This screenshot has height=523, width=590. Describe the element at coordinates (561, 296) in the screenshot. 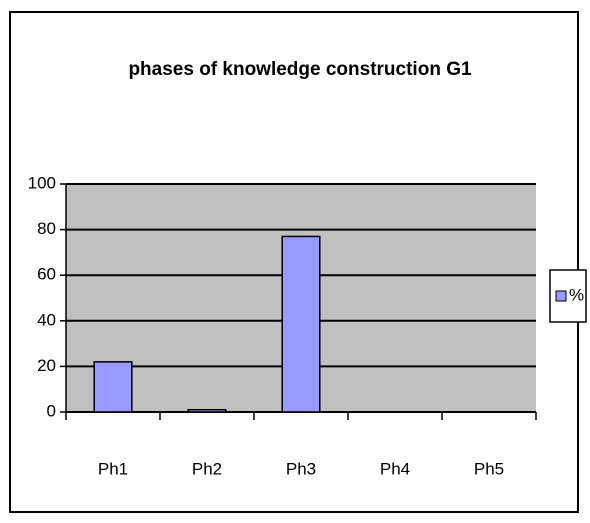

I see `legend-swatch` at that location.